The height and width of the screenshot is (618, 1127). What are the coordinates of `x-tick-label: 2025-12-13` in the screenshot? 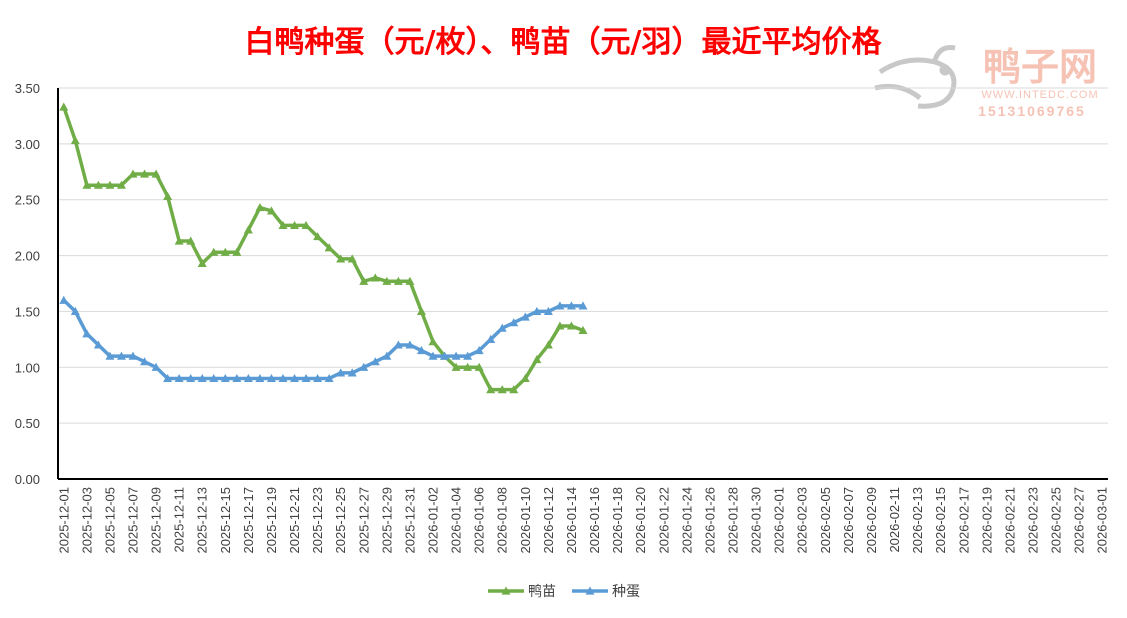 It's located at (202, 520).